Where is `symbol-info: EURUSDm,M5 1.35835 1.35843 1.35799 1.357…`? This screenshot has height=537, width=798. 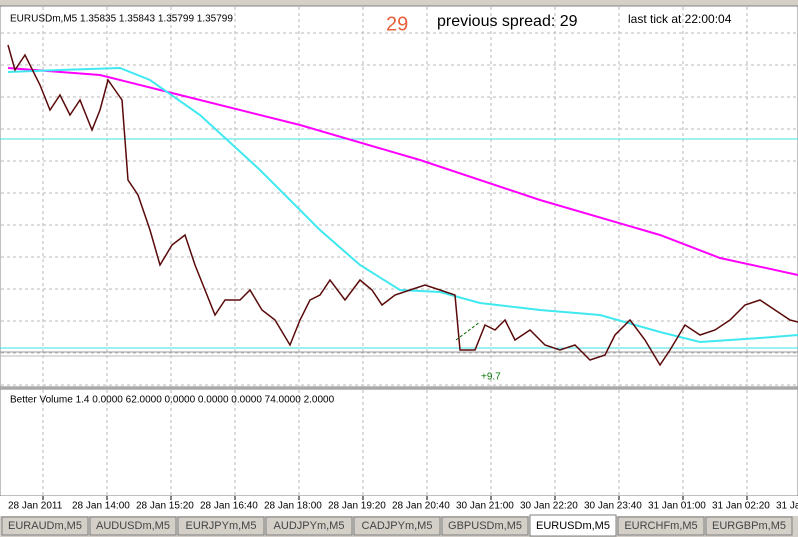
symbol-info: EURUSDm,M5 1.35835 1.35843 1.35799 1.357… is located at coordinates (121, 19).